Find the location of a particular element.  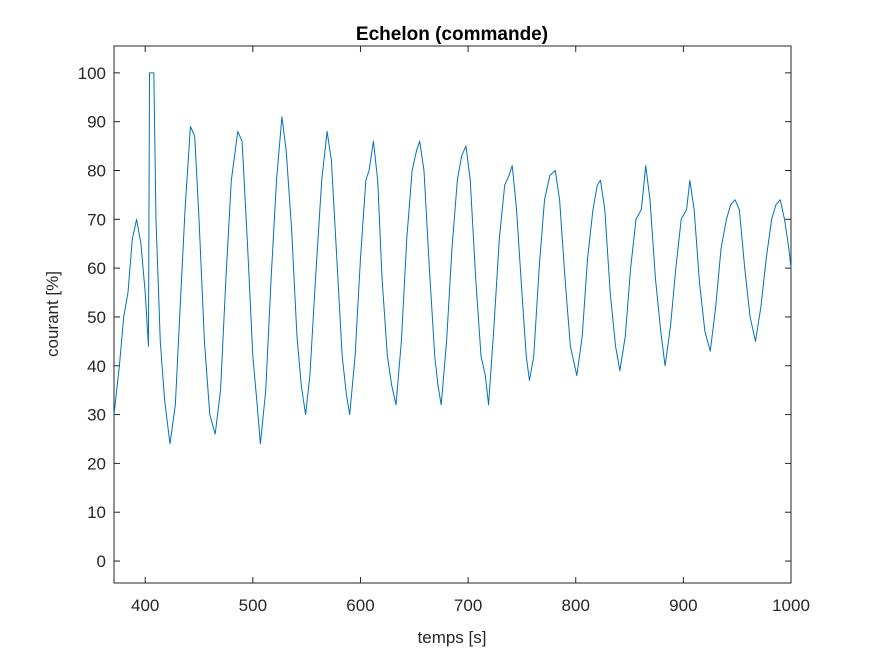

x-tick-label: 400 is located at coordinates (145, 605).